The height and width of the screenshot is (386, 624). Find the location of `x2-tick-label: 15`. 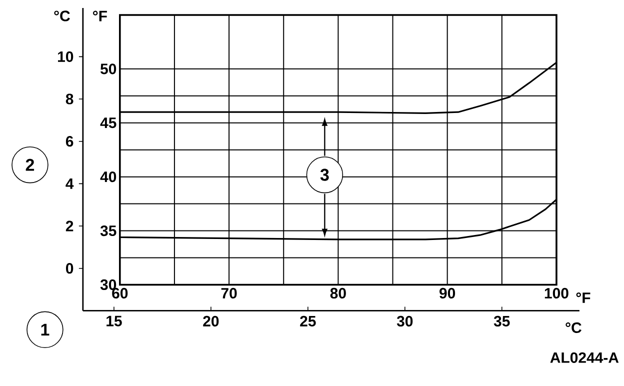

x2-tick-label: 15 is located at coordinates (114, 321).